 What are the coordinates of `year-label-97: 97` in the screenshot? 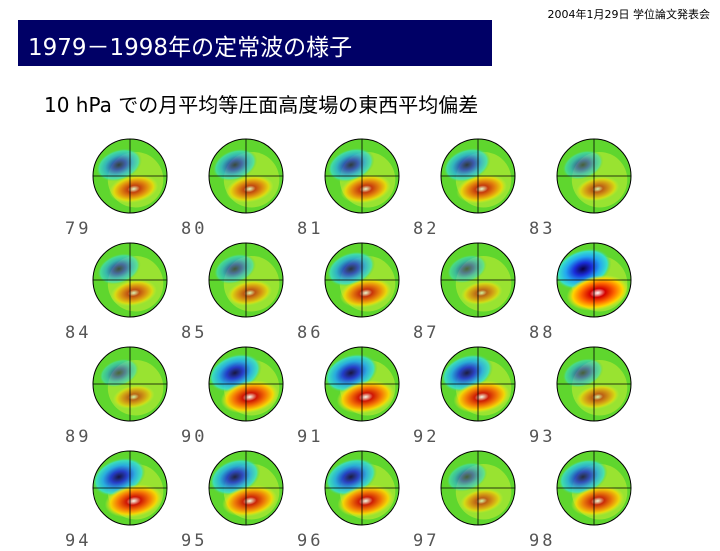 It's located at (426, 541).